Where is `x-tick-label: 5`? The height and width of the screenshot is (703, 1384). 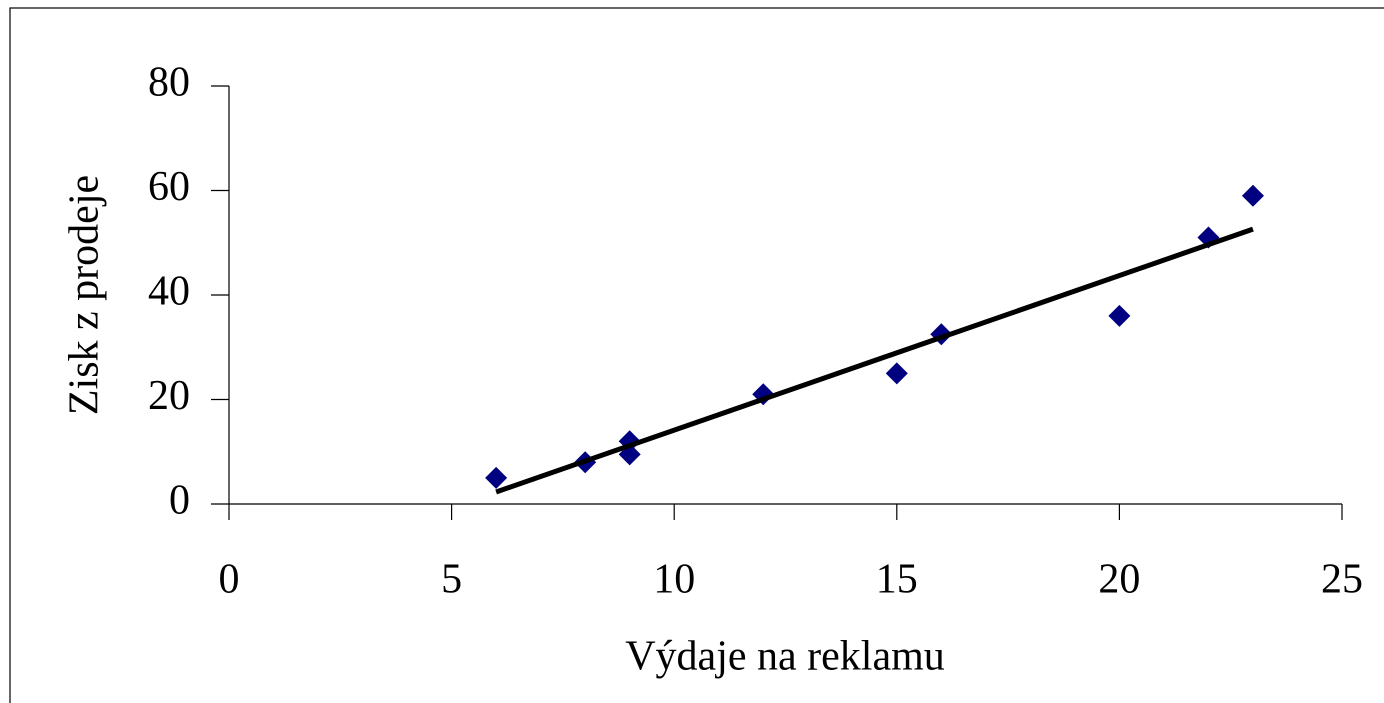 x-tick-label: 5 is located at coordinates (451, 580).